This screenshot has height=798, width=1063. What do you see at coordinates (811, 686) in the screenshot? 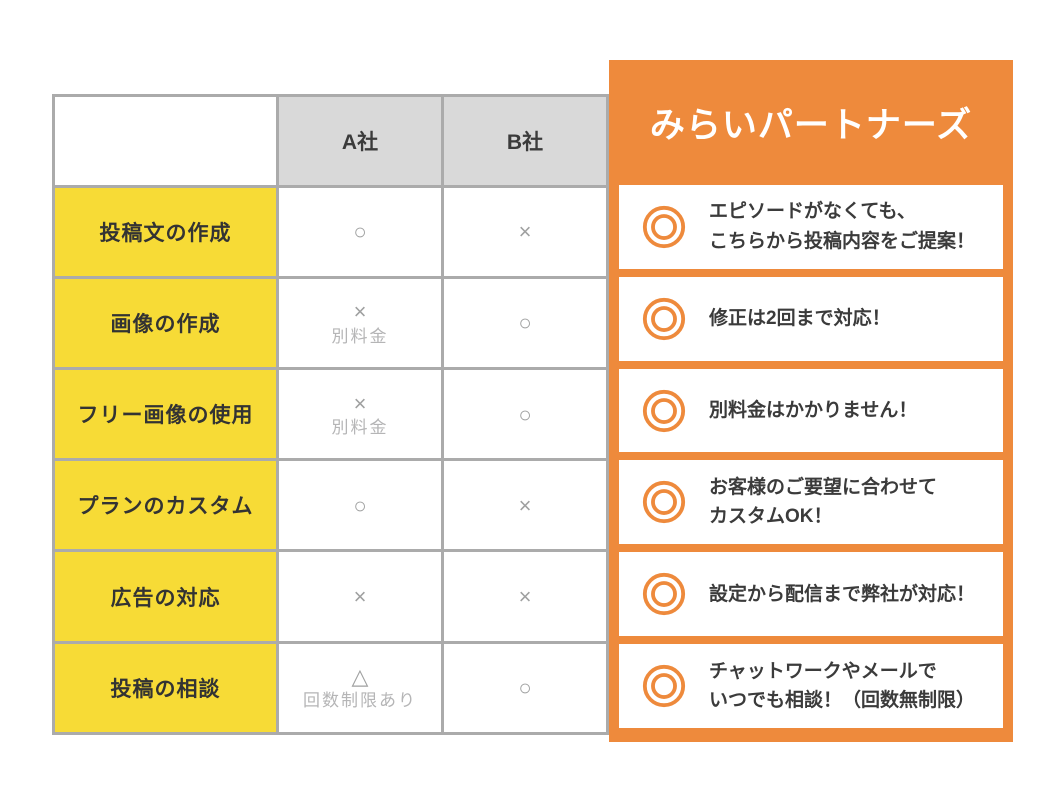
I see `feature-item: チャットワークやメールで いつでも相談！（回数無制限）` at bounding box center [811, 686].